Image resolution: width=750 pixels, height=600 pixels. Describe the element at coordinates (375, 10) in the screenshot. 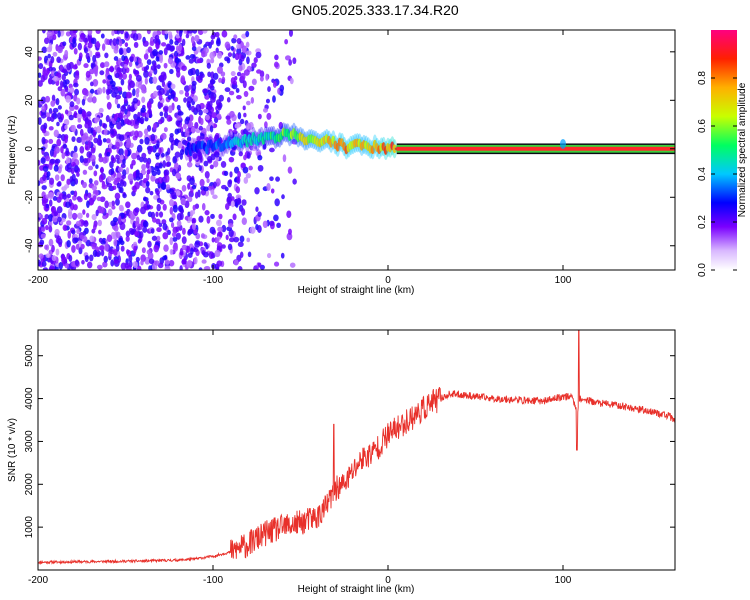

I see `chart-title: GN05.2025.333.17.34.R20` at that location.